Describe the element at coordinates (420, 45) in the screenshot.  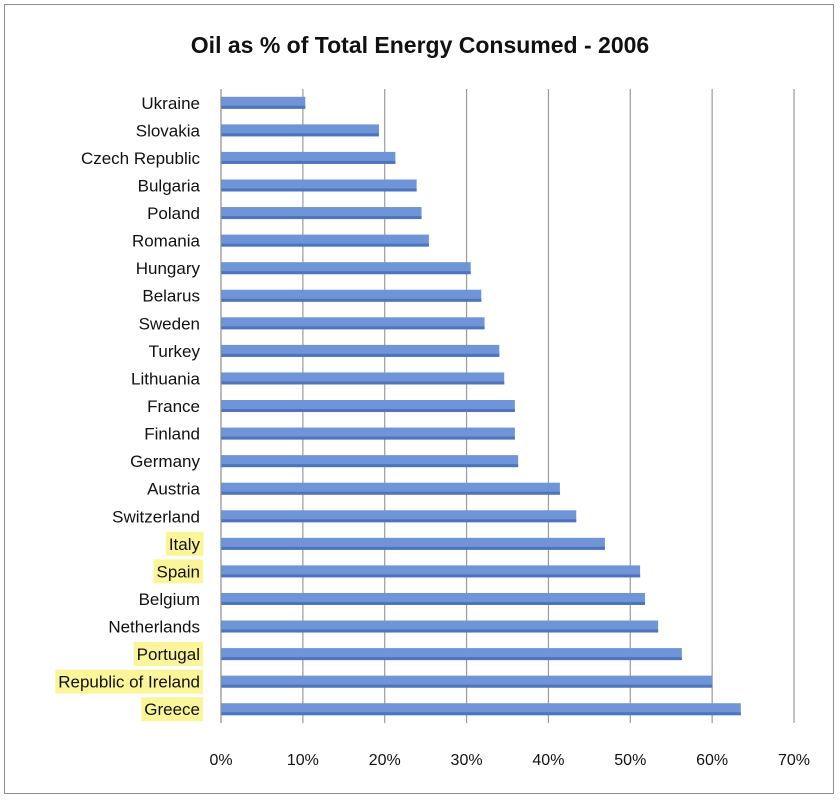
I see `chart-title: Oil as % of Total Energy Consumed - 2006` at that location.